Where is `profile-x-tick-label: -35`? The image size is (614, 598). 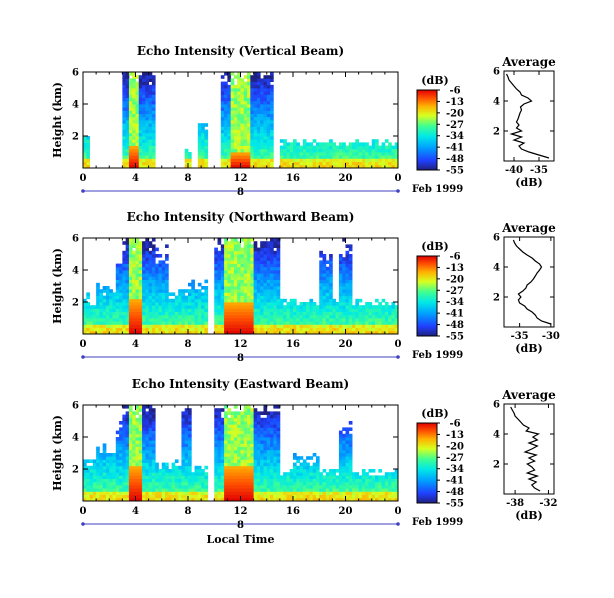
profile-x-tick-label: -35 is located at coordinates (520, 336).